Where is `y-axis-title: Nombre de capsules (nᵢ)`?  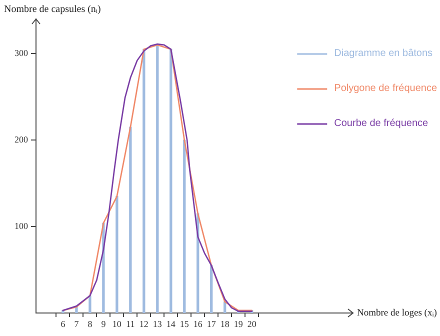
y-axis-title: Nombre de capsules (nᵢ) is located at coordinates (52, 9).